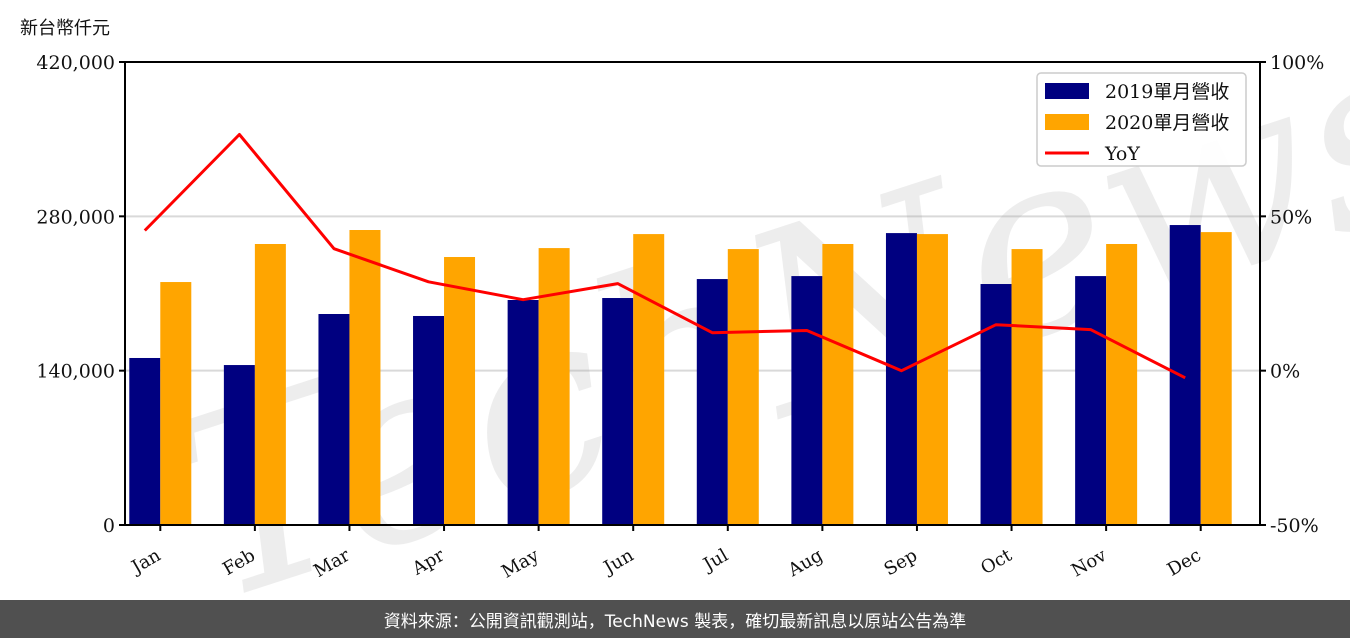 This screenshot has width=1350, height=638. What do you see at coordinates (1167, 92) in the screenshot?
I see `legend-label: 2019單月營收` at bounding box center [1167, 92].